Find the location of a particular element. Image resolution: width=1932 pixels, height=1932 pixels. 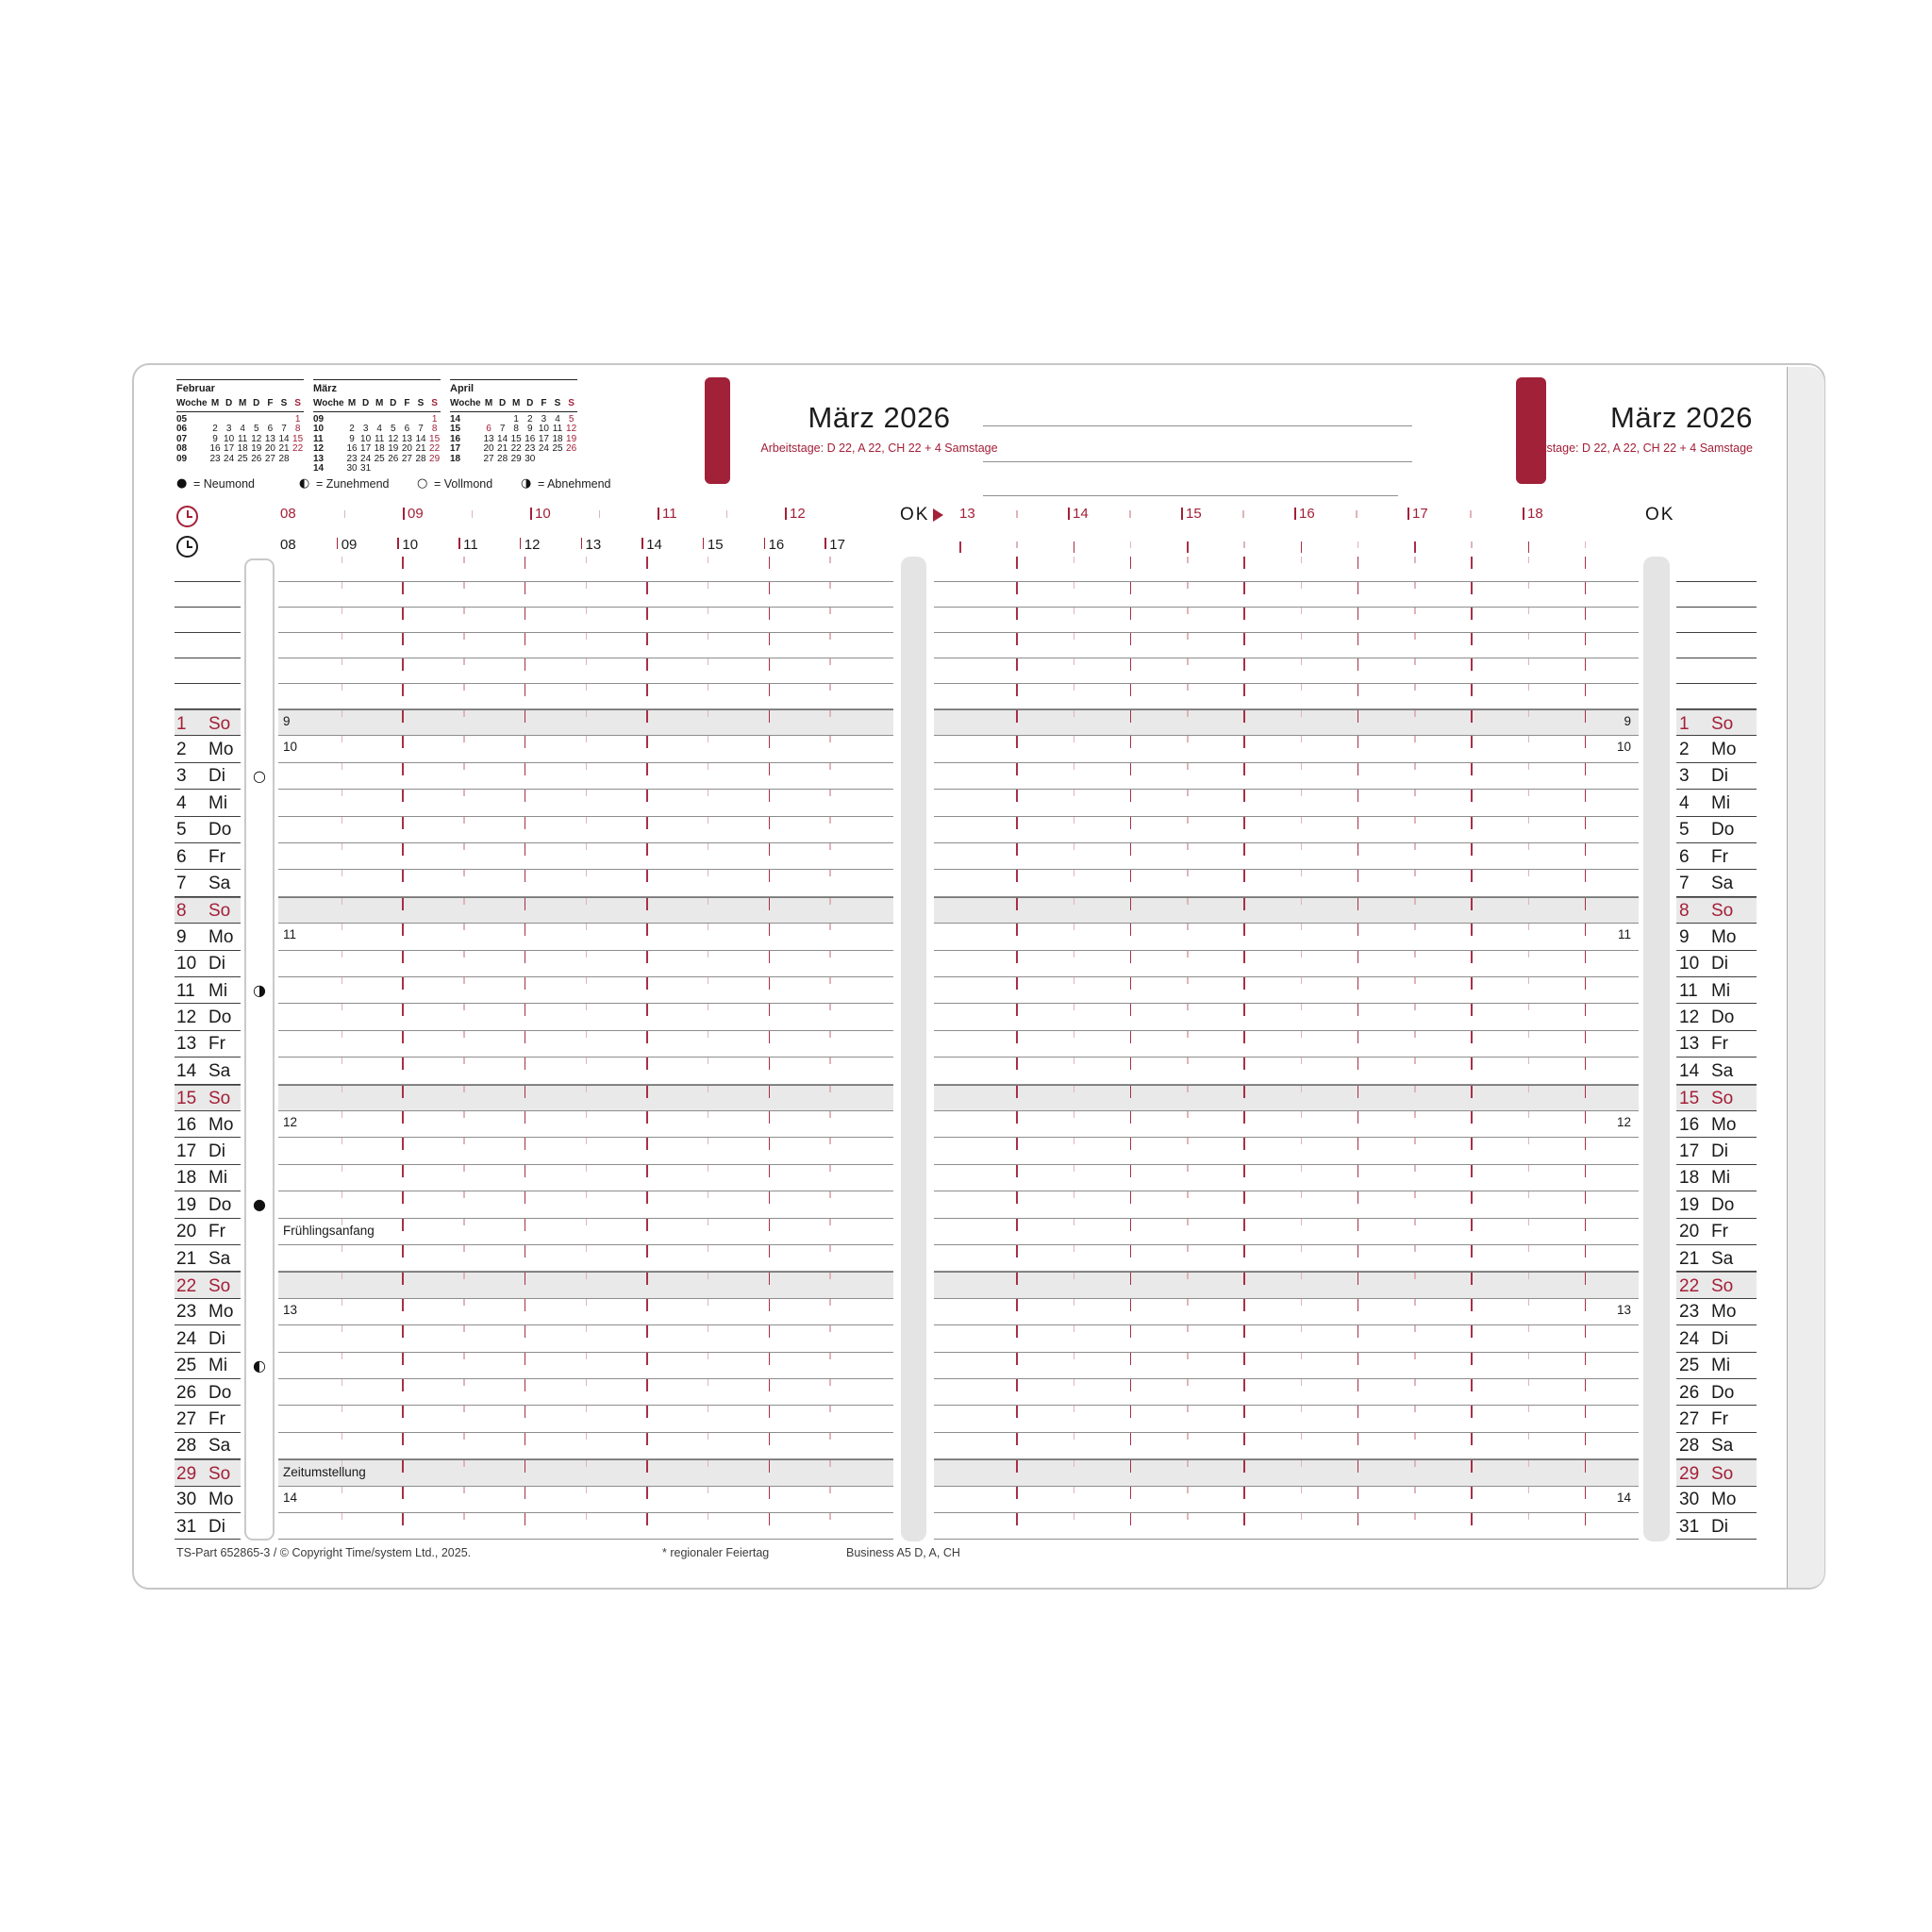

day-number: 18 is located at coordinates (186, 1179).